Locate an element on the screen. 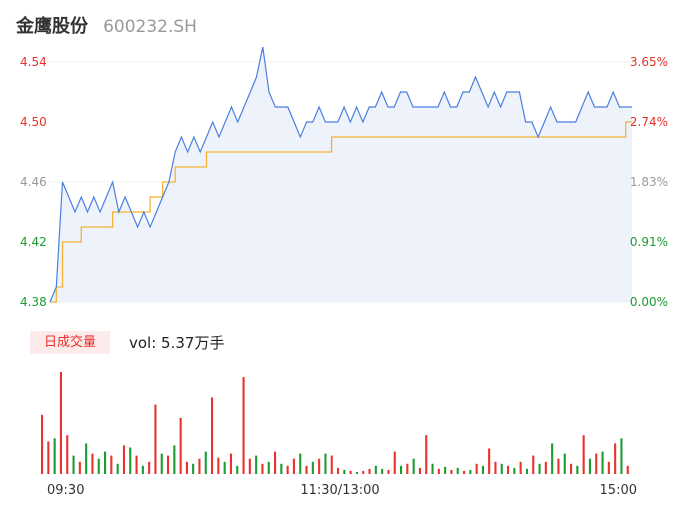 This screenshot has width=686, height=524. x-tick-close: 15:00 is located at coordinates (618, 490).